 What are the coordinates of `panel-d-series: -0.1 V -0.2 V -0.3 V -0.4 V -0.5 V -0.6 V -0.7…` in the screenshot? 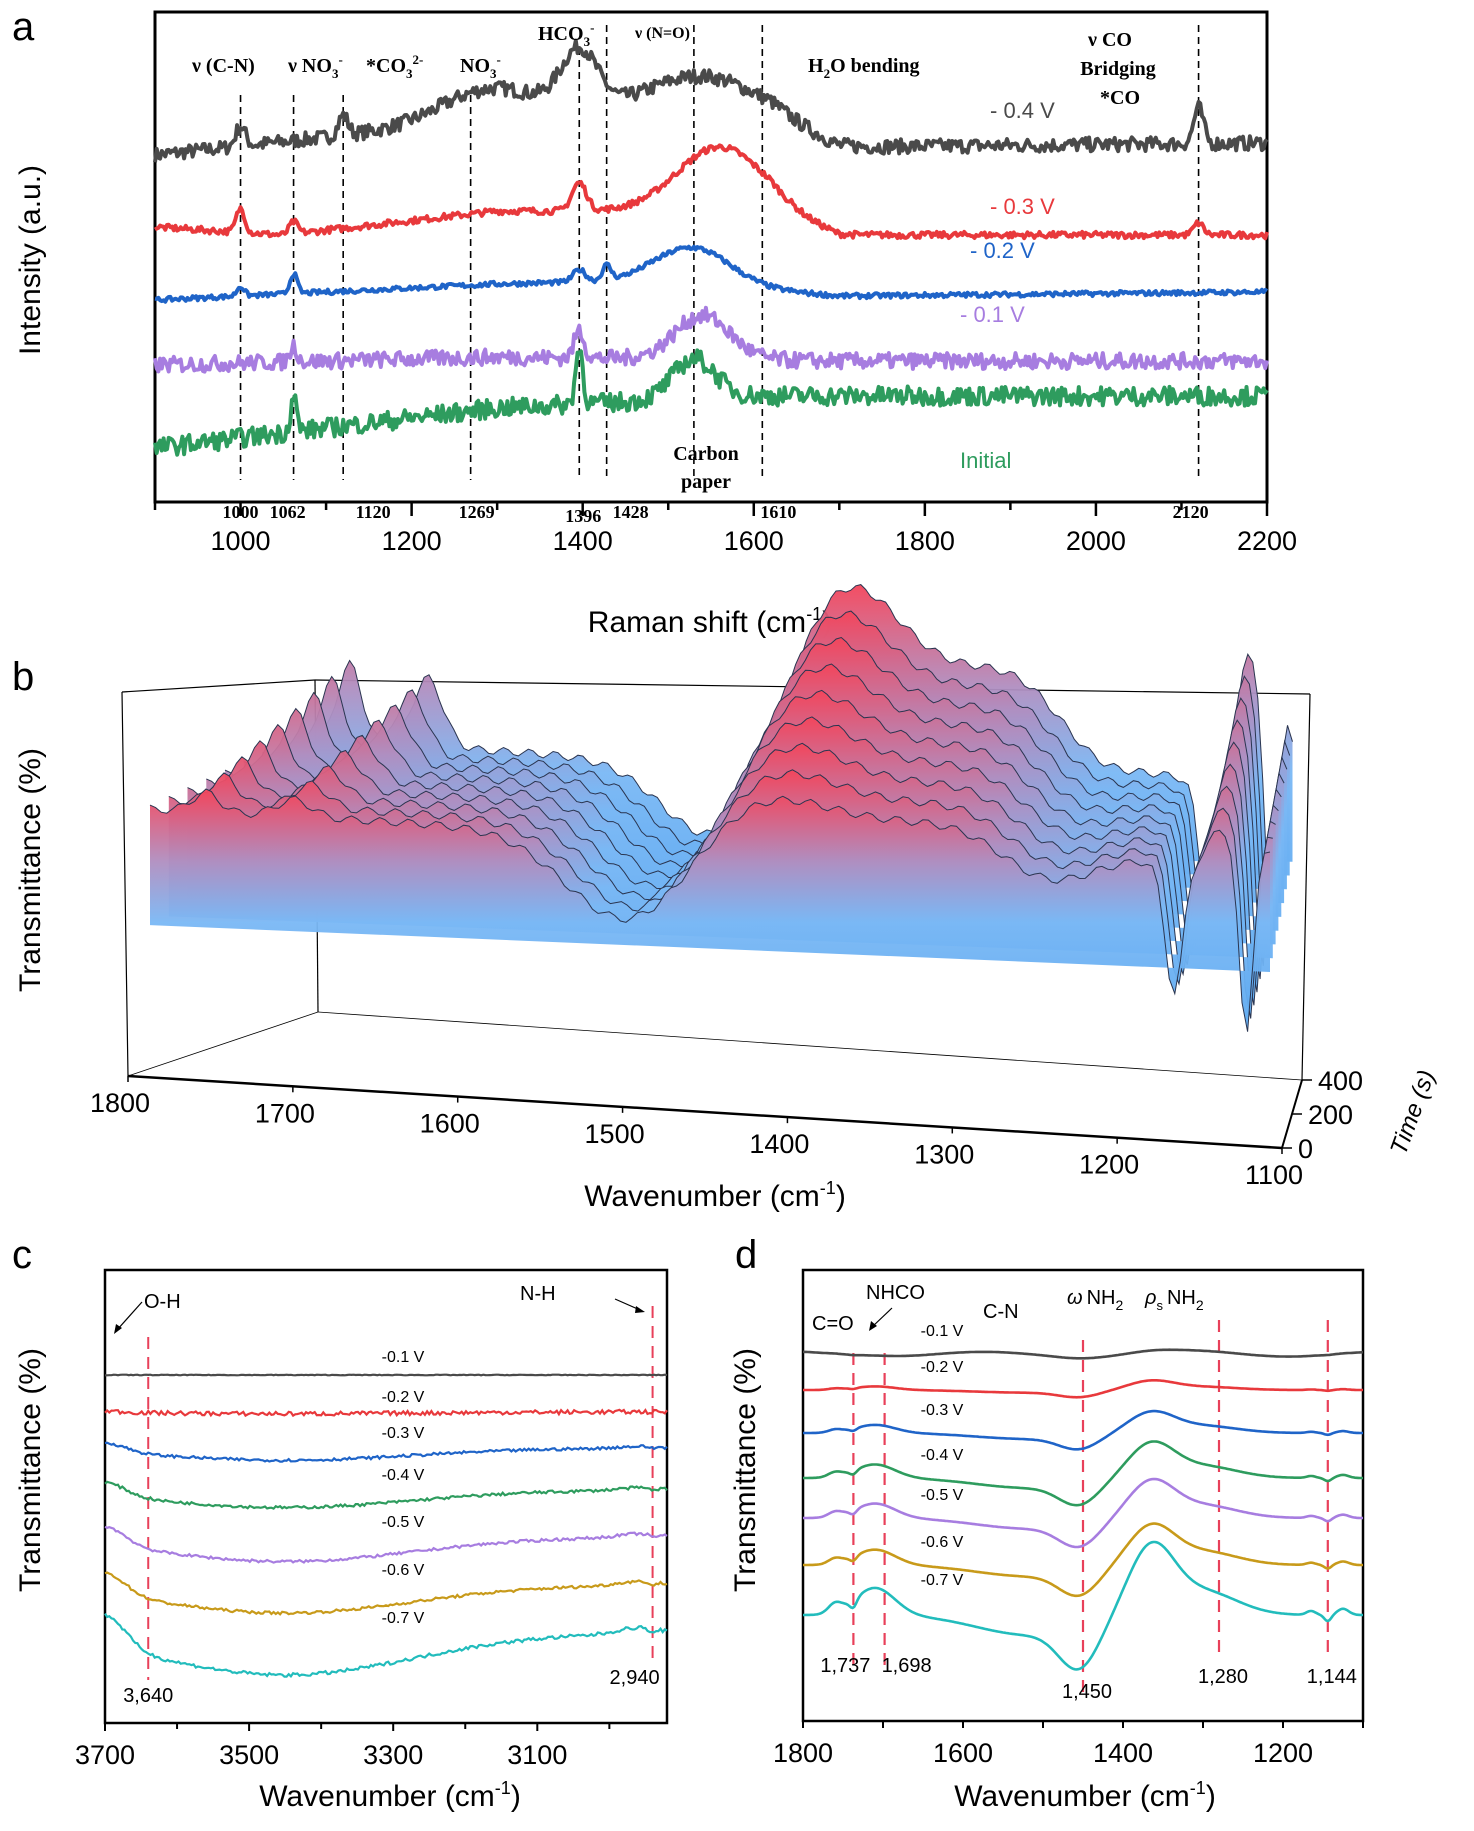 It's located at (1083, 1497).